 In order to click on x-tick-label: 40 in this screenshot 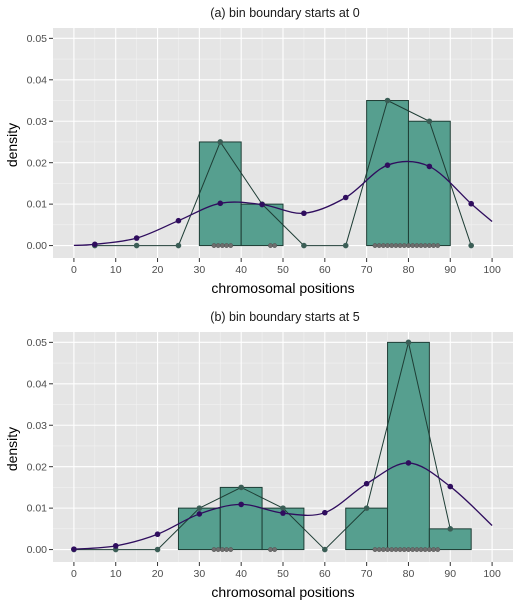, I will do `click(241, 270)`.